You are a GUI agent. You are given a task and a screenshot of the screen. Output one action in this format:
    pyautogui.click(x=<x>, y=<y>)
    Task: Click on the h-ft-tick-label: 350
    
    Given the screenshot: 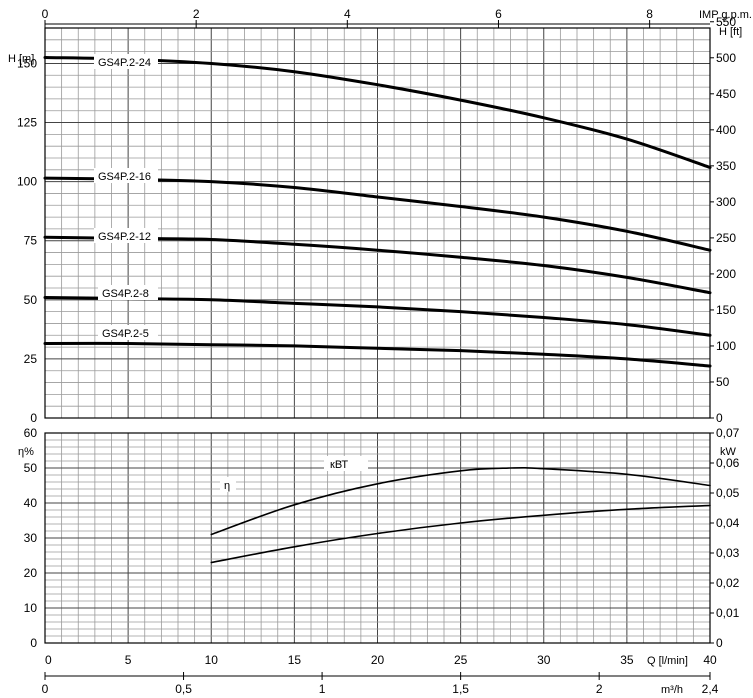 What is the action you would take?
    pyautogui.click(x=726, y=166)
    